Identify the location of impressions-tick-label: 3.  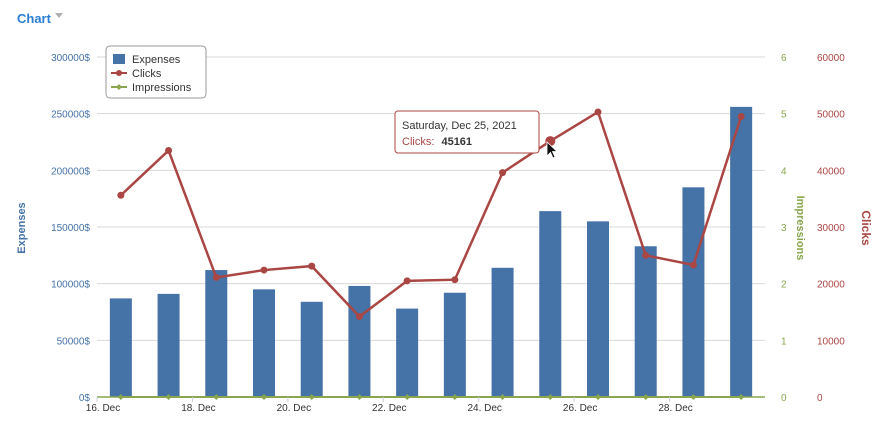
(784, 228).